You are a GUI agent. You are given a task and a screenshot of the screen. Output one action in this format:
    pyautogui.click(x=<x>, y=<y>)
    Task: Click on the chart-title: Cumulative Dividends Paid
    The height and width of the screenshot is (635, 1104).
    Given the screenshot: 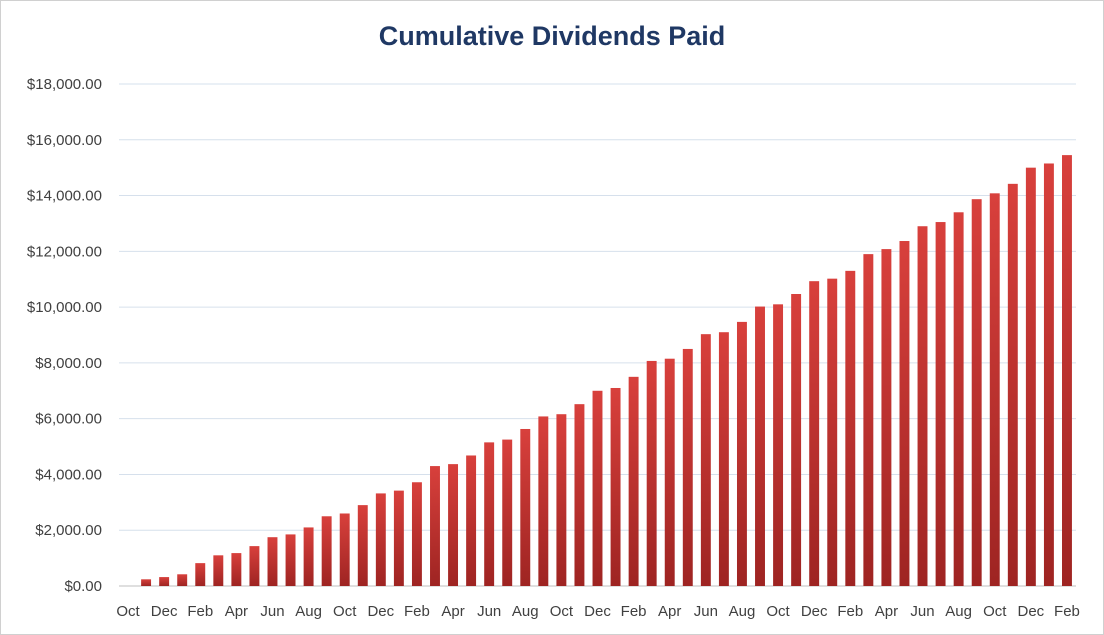 What is the action you would take?
    pyautogui.click(x=552, y=36)
    